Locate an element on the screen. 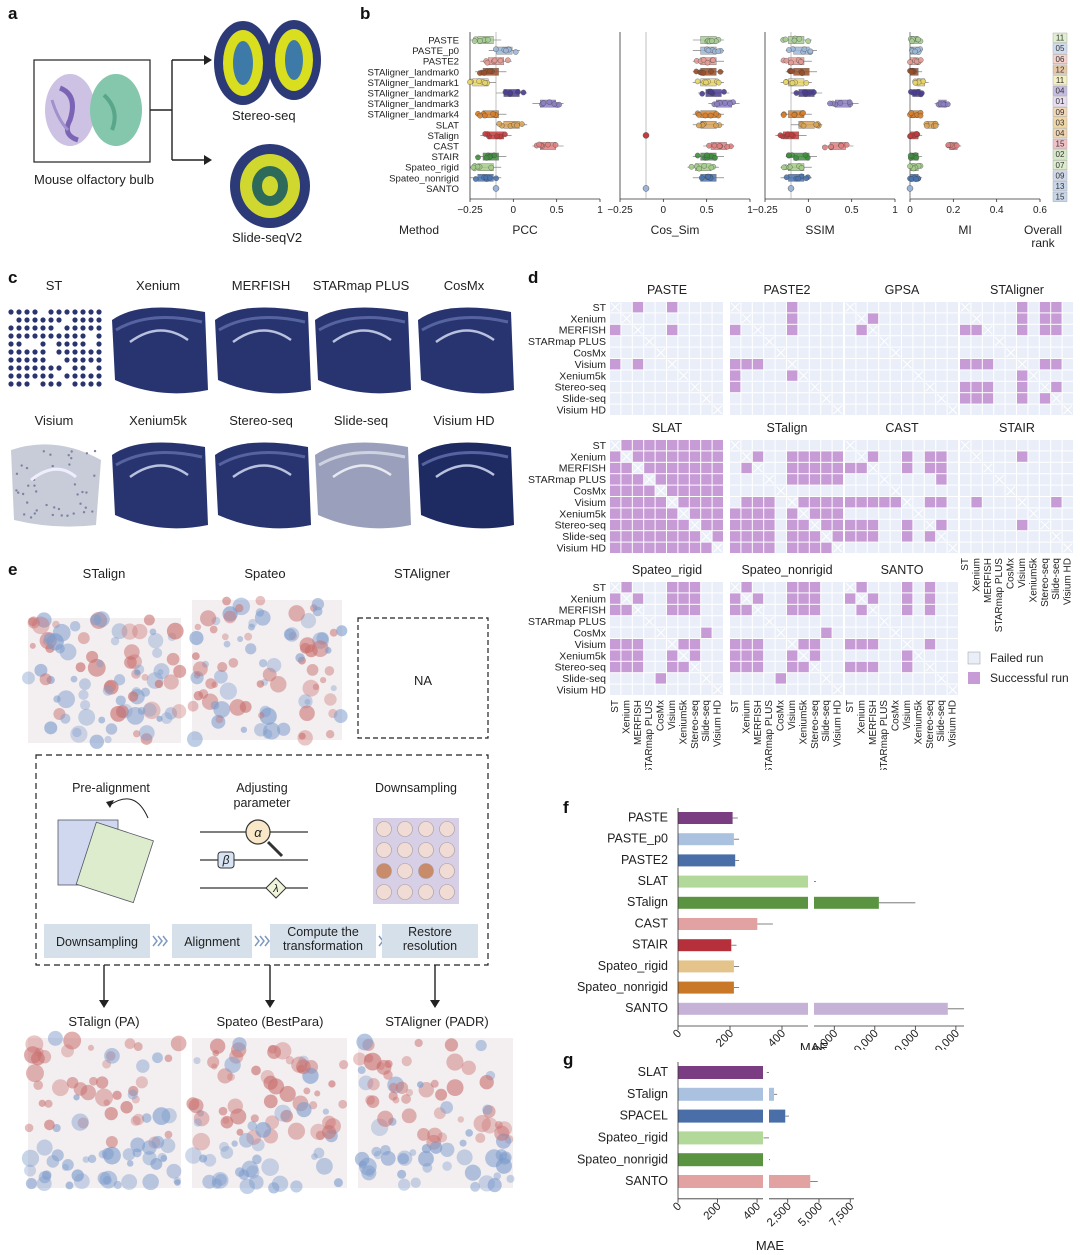 This screenshot has width=1080, height=1255. workflow-arrow is located at coordinates (165, 941).